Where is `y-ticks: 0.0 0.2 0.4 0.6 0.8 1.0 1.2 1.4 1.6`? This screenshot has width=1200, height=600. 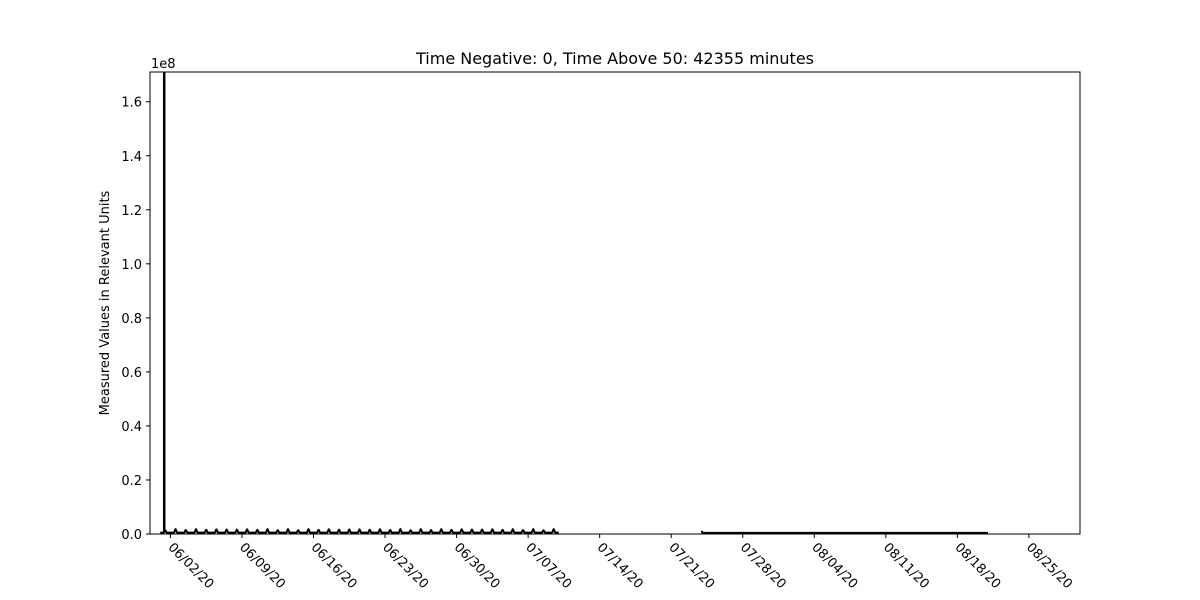 y-ticks: 0.0 0.2 0.4 0.6 0.8 1.0 1.2 1.4 1.6 is located at coordinates (135, 319).